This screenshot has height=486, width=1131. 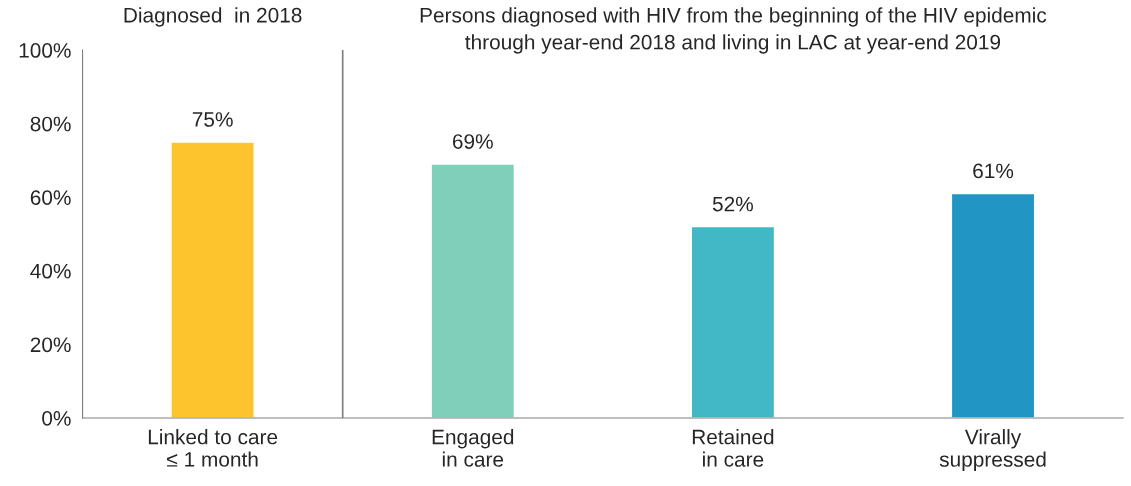 What do you see at coordinates (50, 345) in the screenshot?
I see `y-tick-label: 20%` at bounding box center [50, 345].